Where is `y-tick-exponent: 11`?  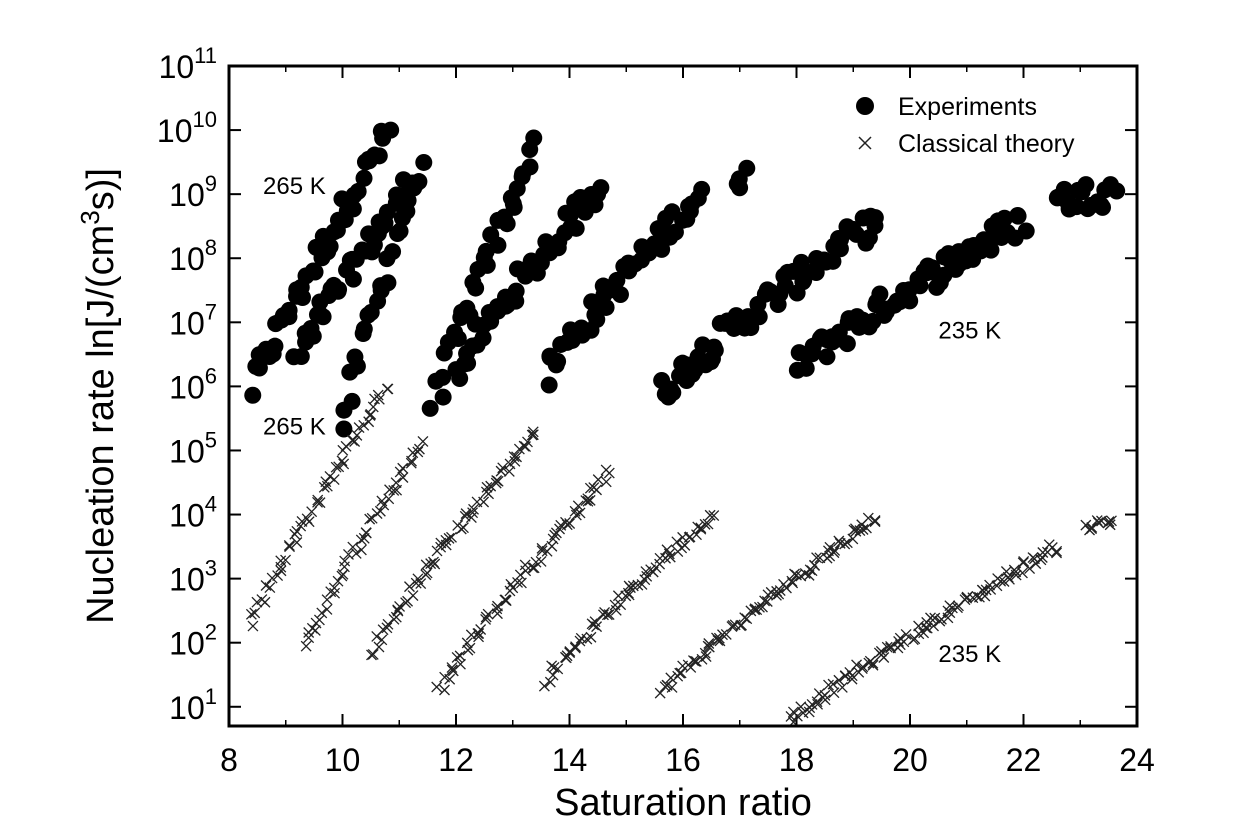
y-tick-exponent: 11 is located at coordinates (205, 55).